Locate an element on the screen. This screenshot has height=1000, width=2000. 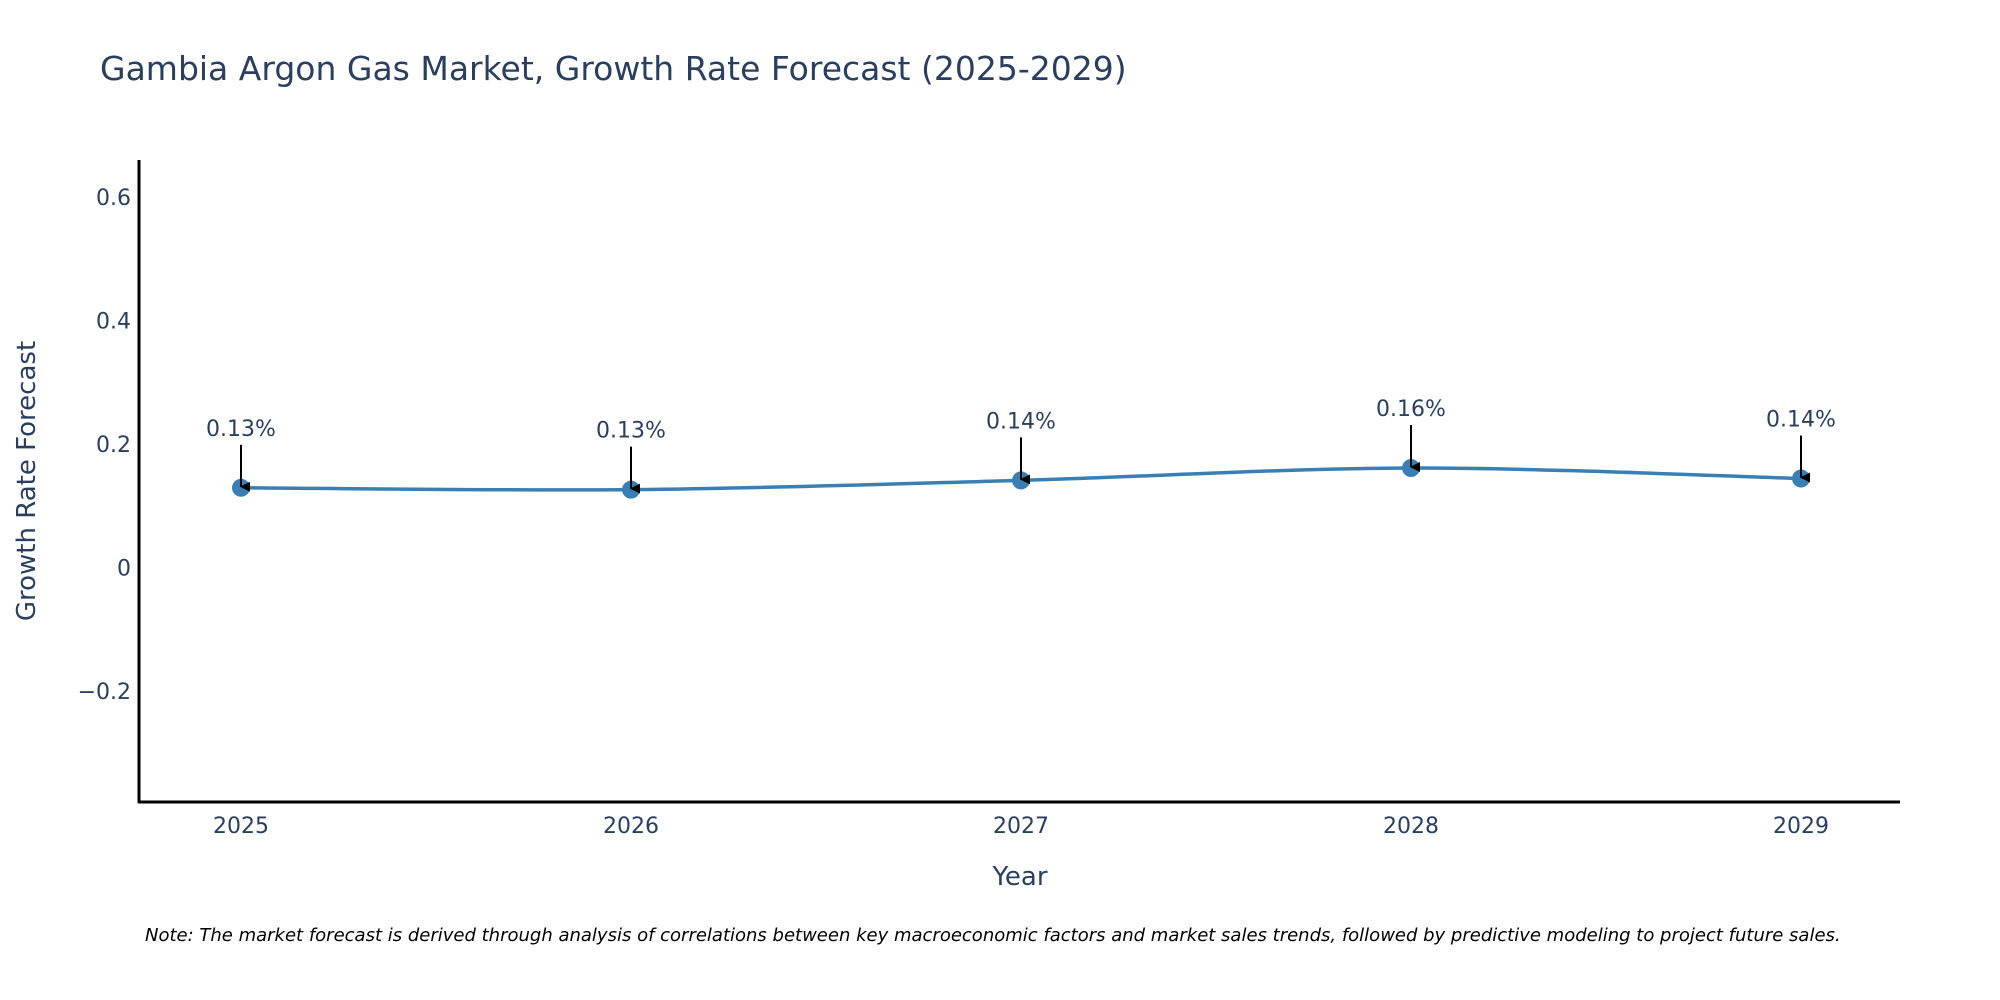
x-tick-label: 2025 is located at coordinates (241, 826).